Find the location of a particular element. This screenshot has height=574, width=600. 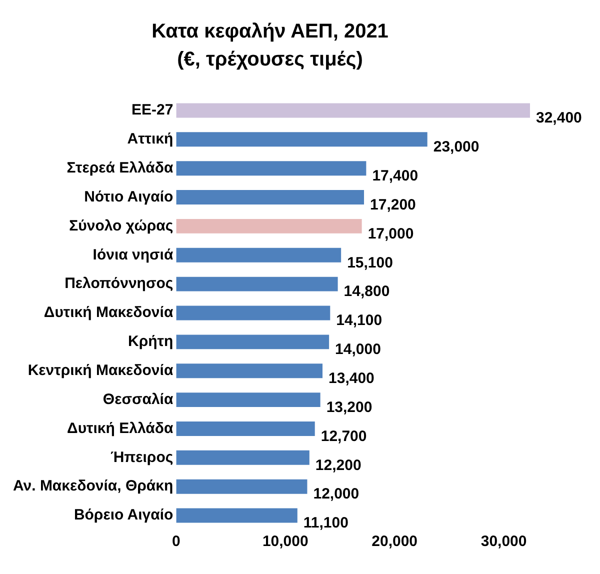

y-tick-label: Κρήτη is located at coordinates (151, 341).